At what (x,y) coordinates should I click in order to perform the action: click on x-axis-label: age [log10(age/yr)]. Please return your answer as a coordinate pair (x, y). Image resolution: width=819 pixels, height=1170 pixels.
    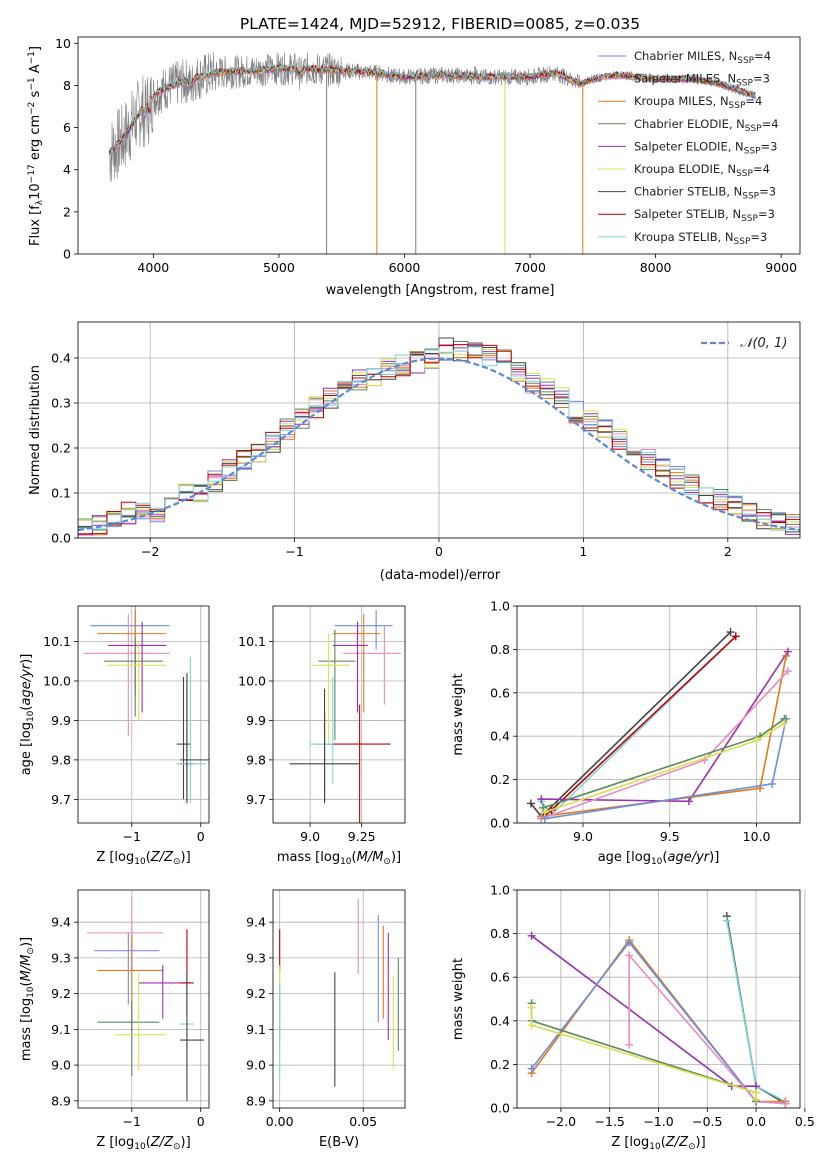
    Looking at the image, I should click on (659, 858).